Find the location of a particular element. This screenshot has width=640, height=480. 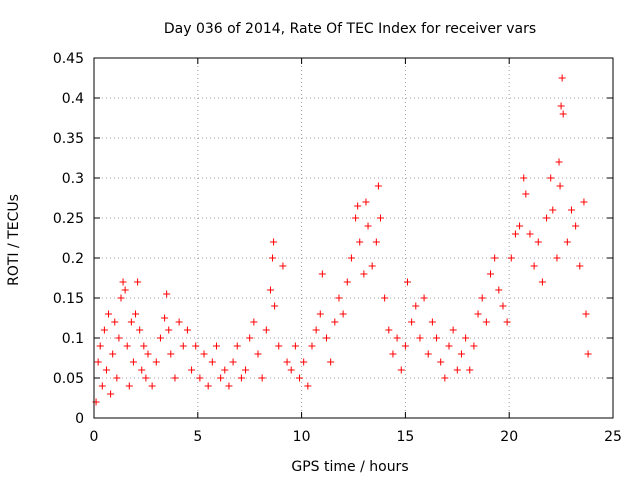

y-axis-label: ROTI / TECUs is located at coordinates (14, 240).